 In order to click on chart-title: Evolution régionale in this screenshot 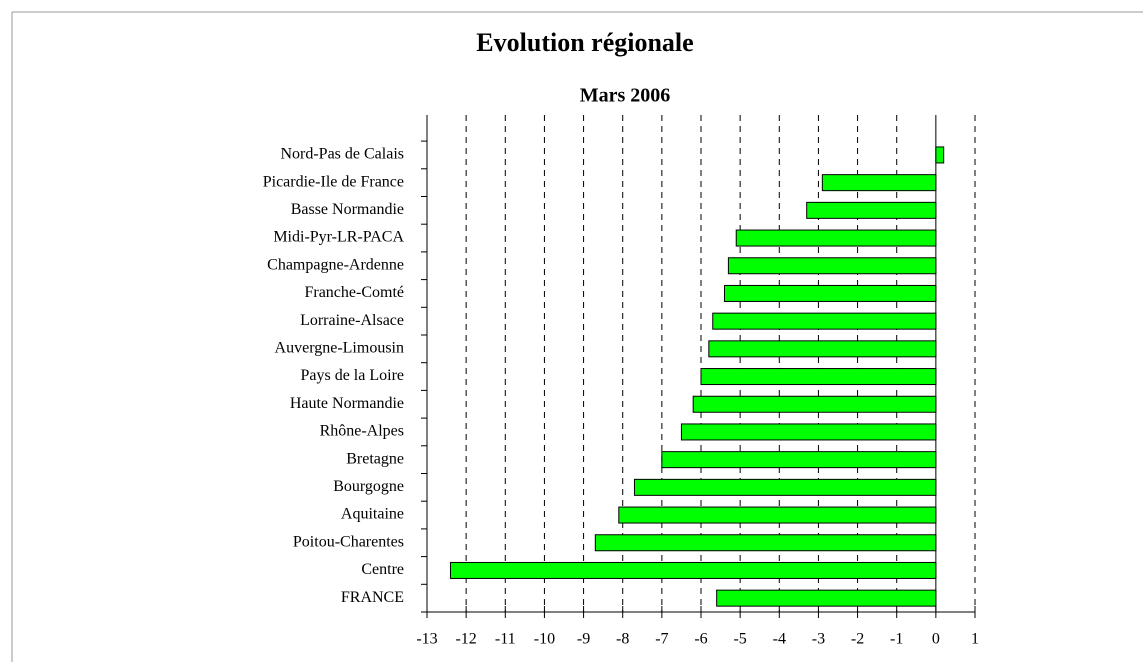, I will do `click(584, 42)`.